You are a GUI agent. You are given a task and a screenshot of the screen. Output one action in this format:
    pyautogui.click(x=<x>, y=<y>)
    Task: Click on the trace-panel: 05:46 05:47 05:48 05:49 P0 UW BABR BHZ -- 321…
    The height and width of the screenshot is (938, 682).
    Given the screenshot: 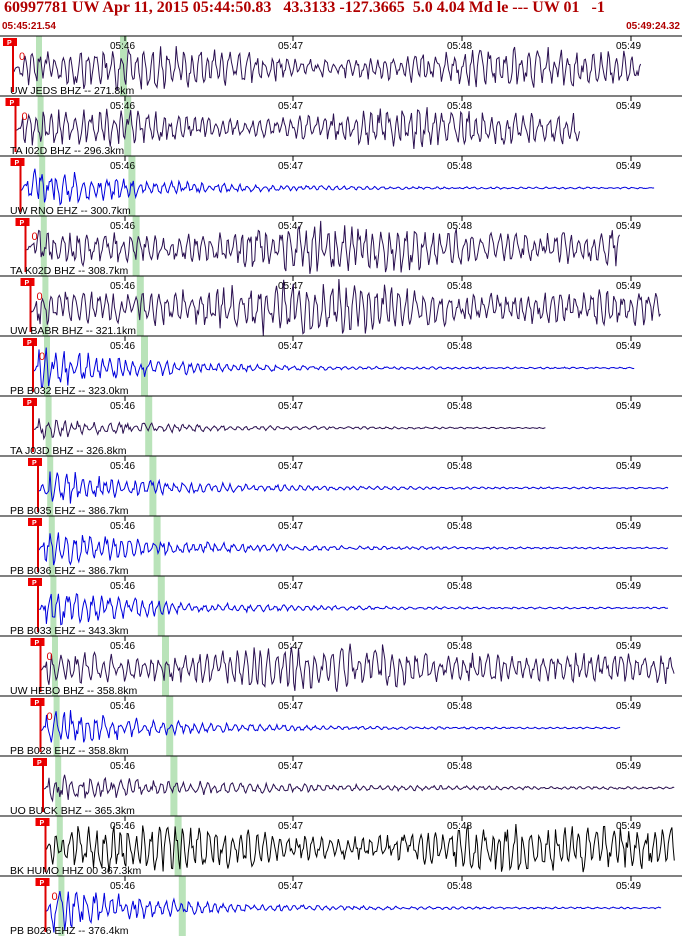 What is the action you would take?
    pyautogui.click(x=341, y=306)
    